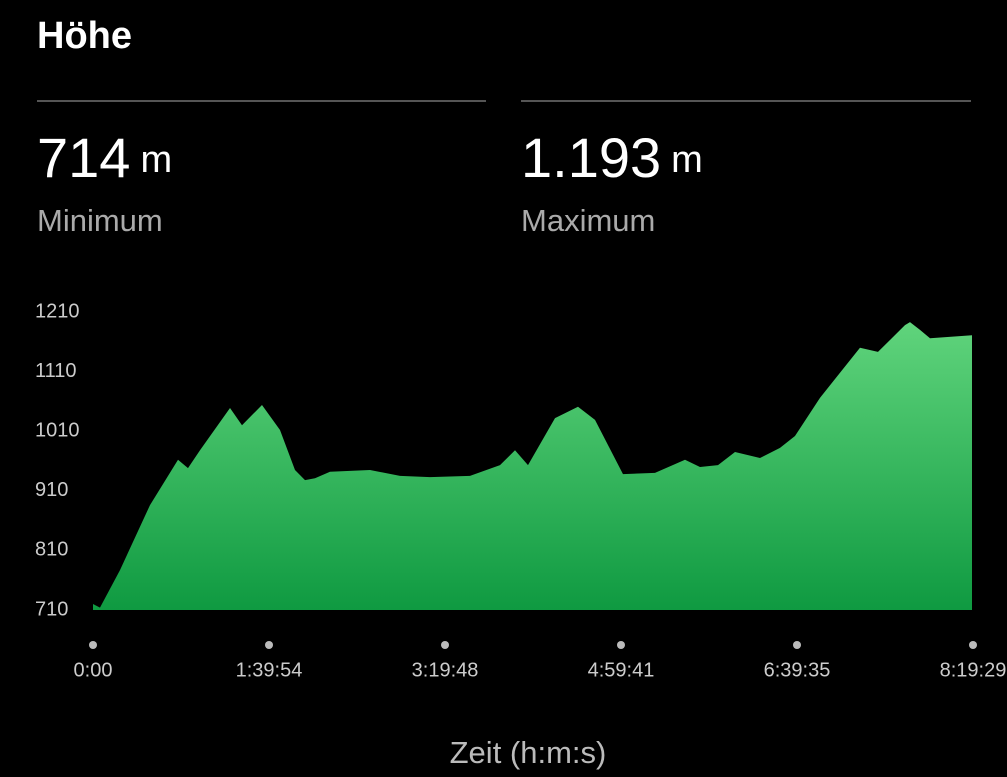 The height and width of the screenshot is (777, 1007). What do you see at coordinates (56, 371) in the screenshot?
I see `y-tick-label: 1110` at bounding box center [56, 371].